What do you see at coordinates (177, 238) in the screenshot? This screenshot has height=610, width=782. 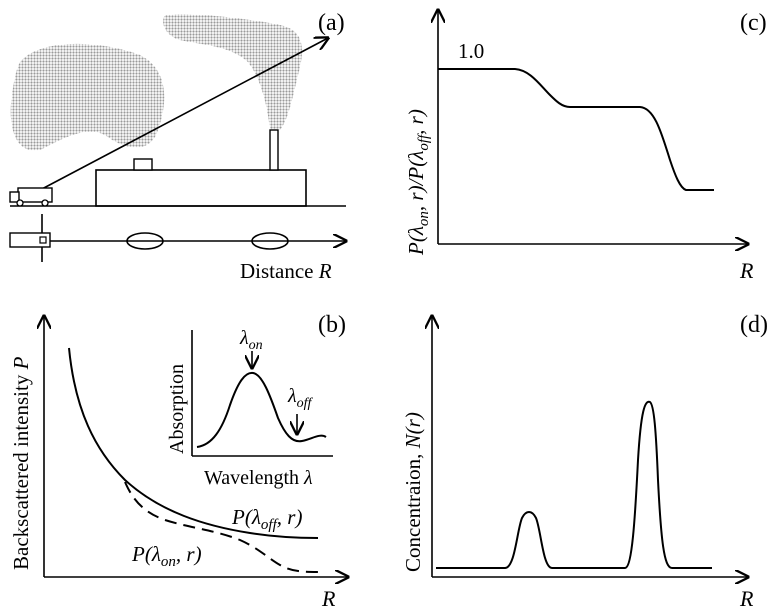 I see `top-view-schematic` at bounding box center [177, 238].